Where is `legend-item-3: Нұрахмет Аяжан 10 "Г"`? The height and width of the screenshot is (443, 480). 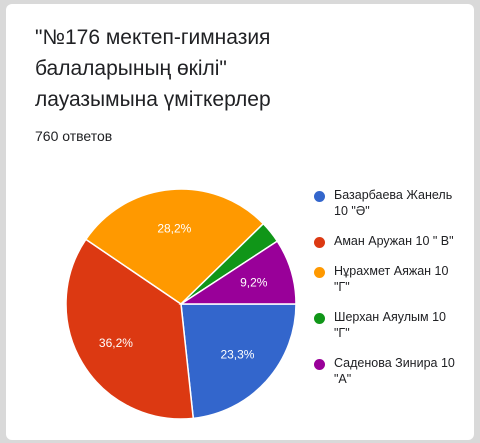 legend-item-3: Нұрахмет Аяжан 10 "Г" is located at coordinates (389, 279).